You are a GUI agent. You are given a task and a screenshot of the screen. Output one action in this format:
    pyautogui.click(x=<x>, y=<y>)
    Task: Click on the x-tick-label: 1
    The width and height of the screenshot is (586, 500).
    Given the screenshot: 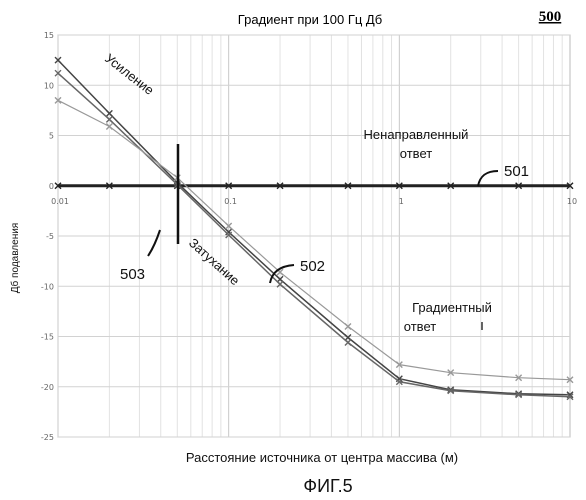 What is the action you would take?
    pyautogui.click(x=401, y=201)
    